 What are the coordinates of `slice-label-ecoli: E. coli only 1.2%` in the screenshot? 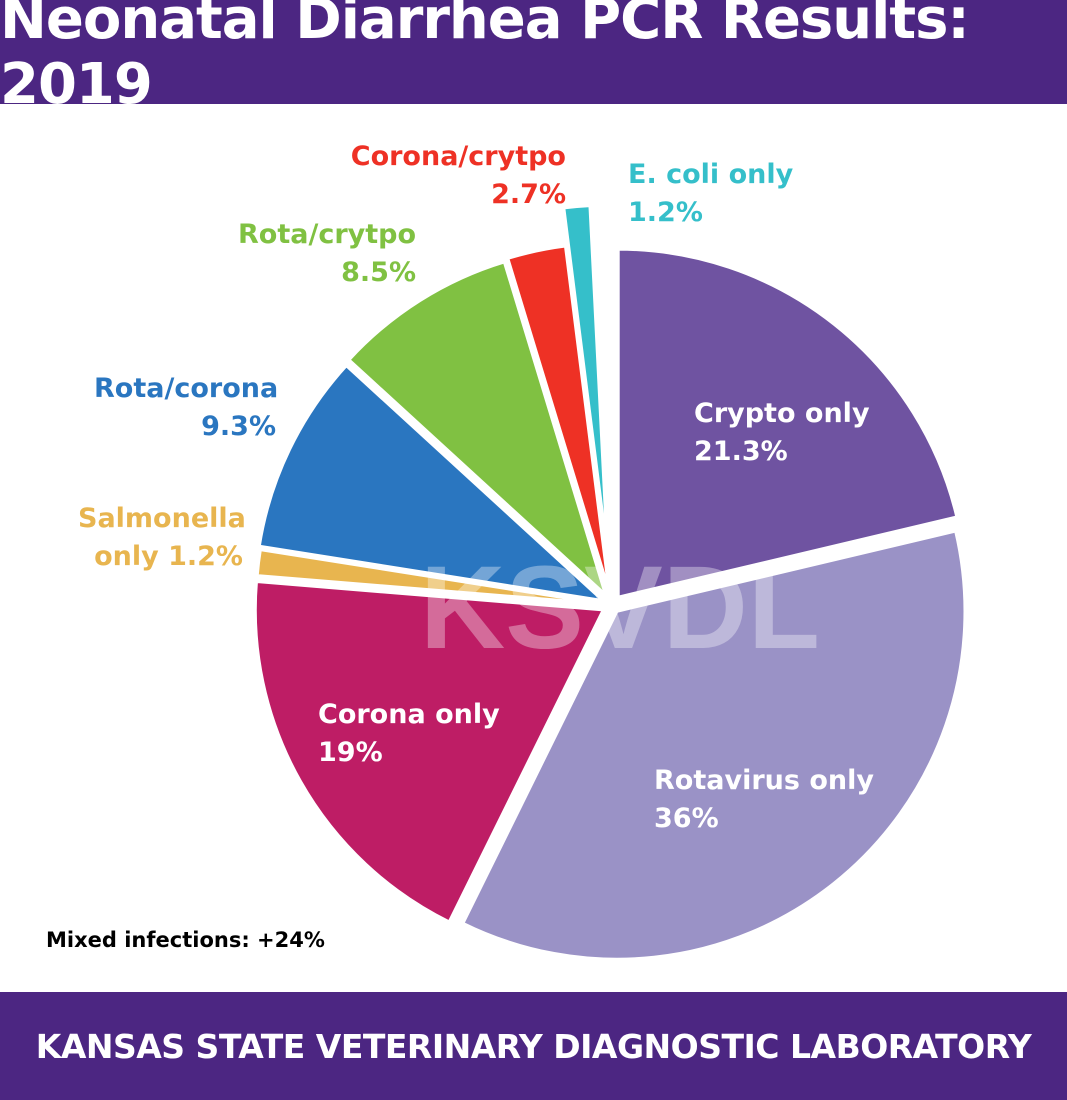 It's located at (710, 194).